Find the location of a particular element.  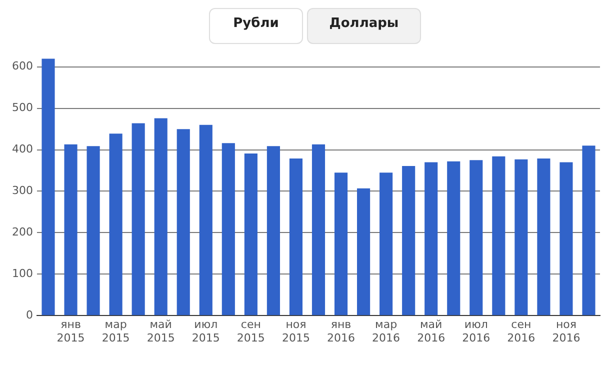

x-tick-label: сен 2016 is located at coordinates (521, 331).